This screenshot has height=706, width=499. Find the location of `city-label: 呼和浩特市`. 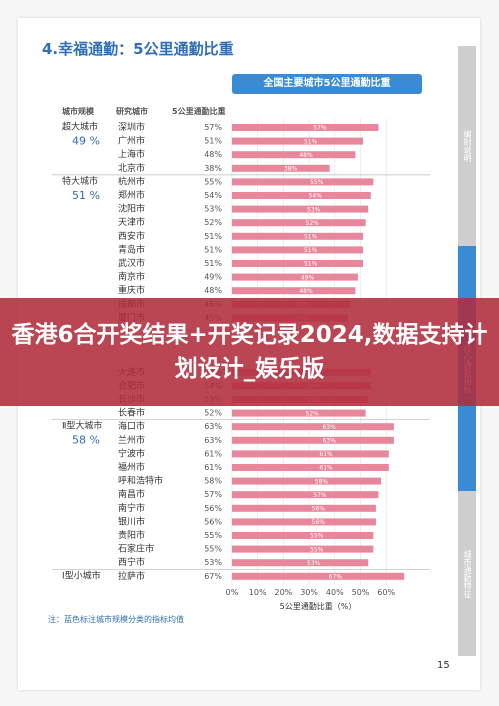

city-label: 呼和浩特市 is located at coordinates (140, 481).